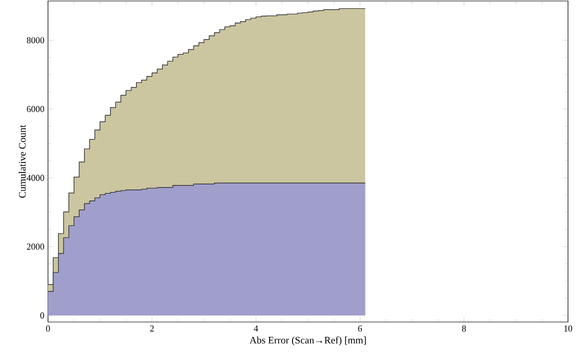 The image size is (576, 362). What do you see at coordinates (464, 329) in the screenshot?
I see `x-tick-label: 8` at bounding box center [464, 329].